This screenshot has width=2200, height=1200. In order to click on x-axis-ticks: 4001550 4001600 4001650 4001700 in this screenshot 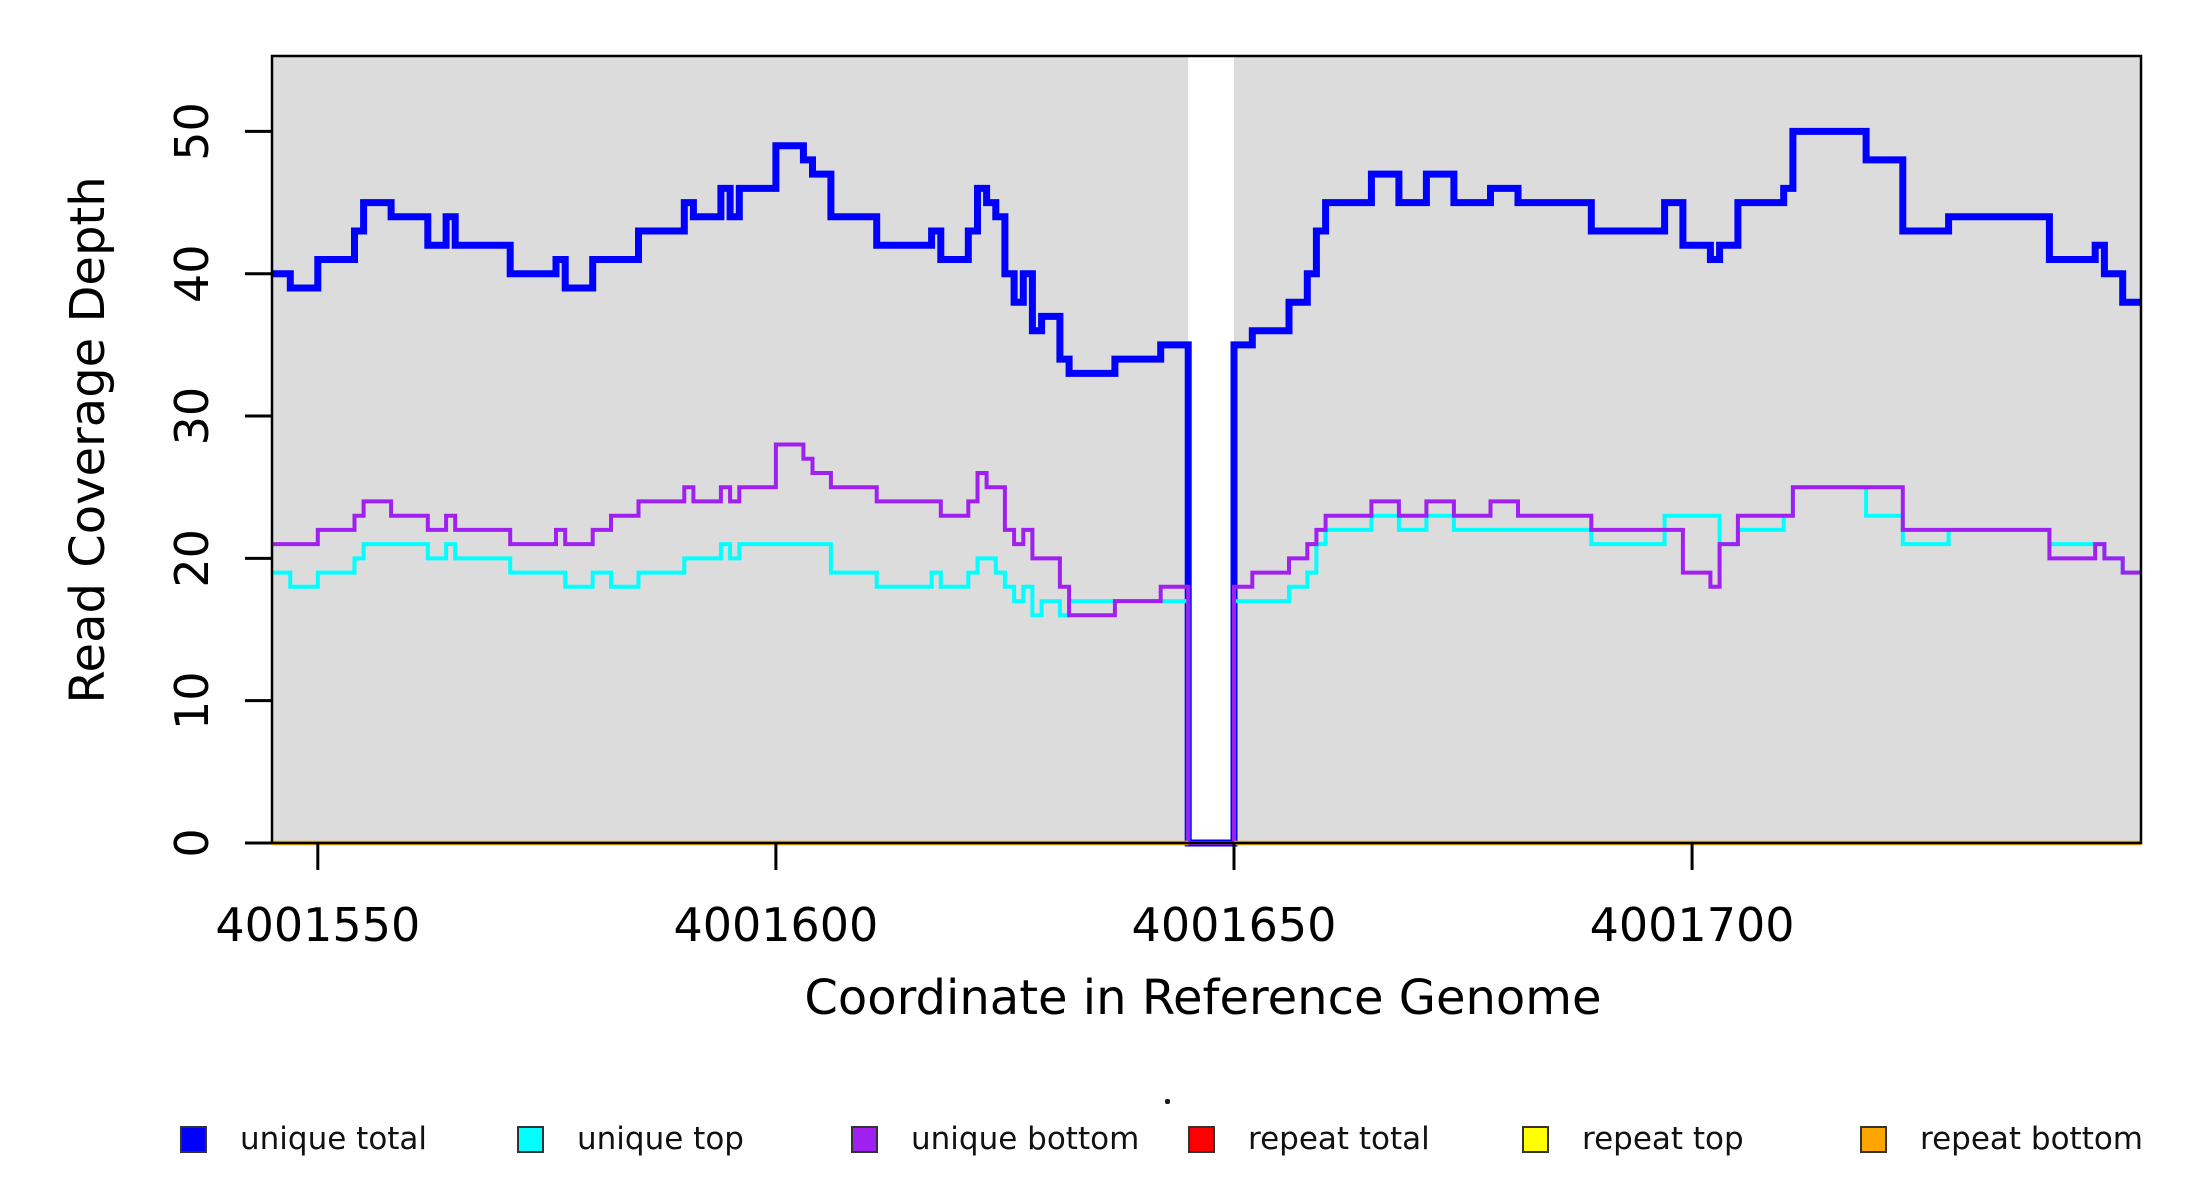, I will do `click(1005, 897)`.